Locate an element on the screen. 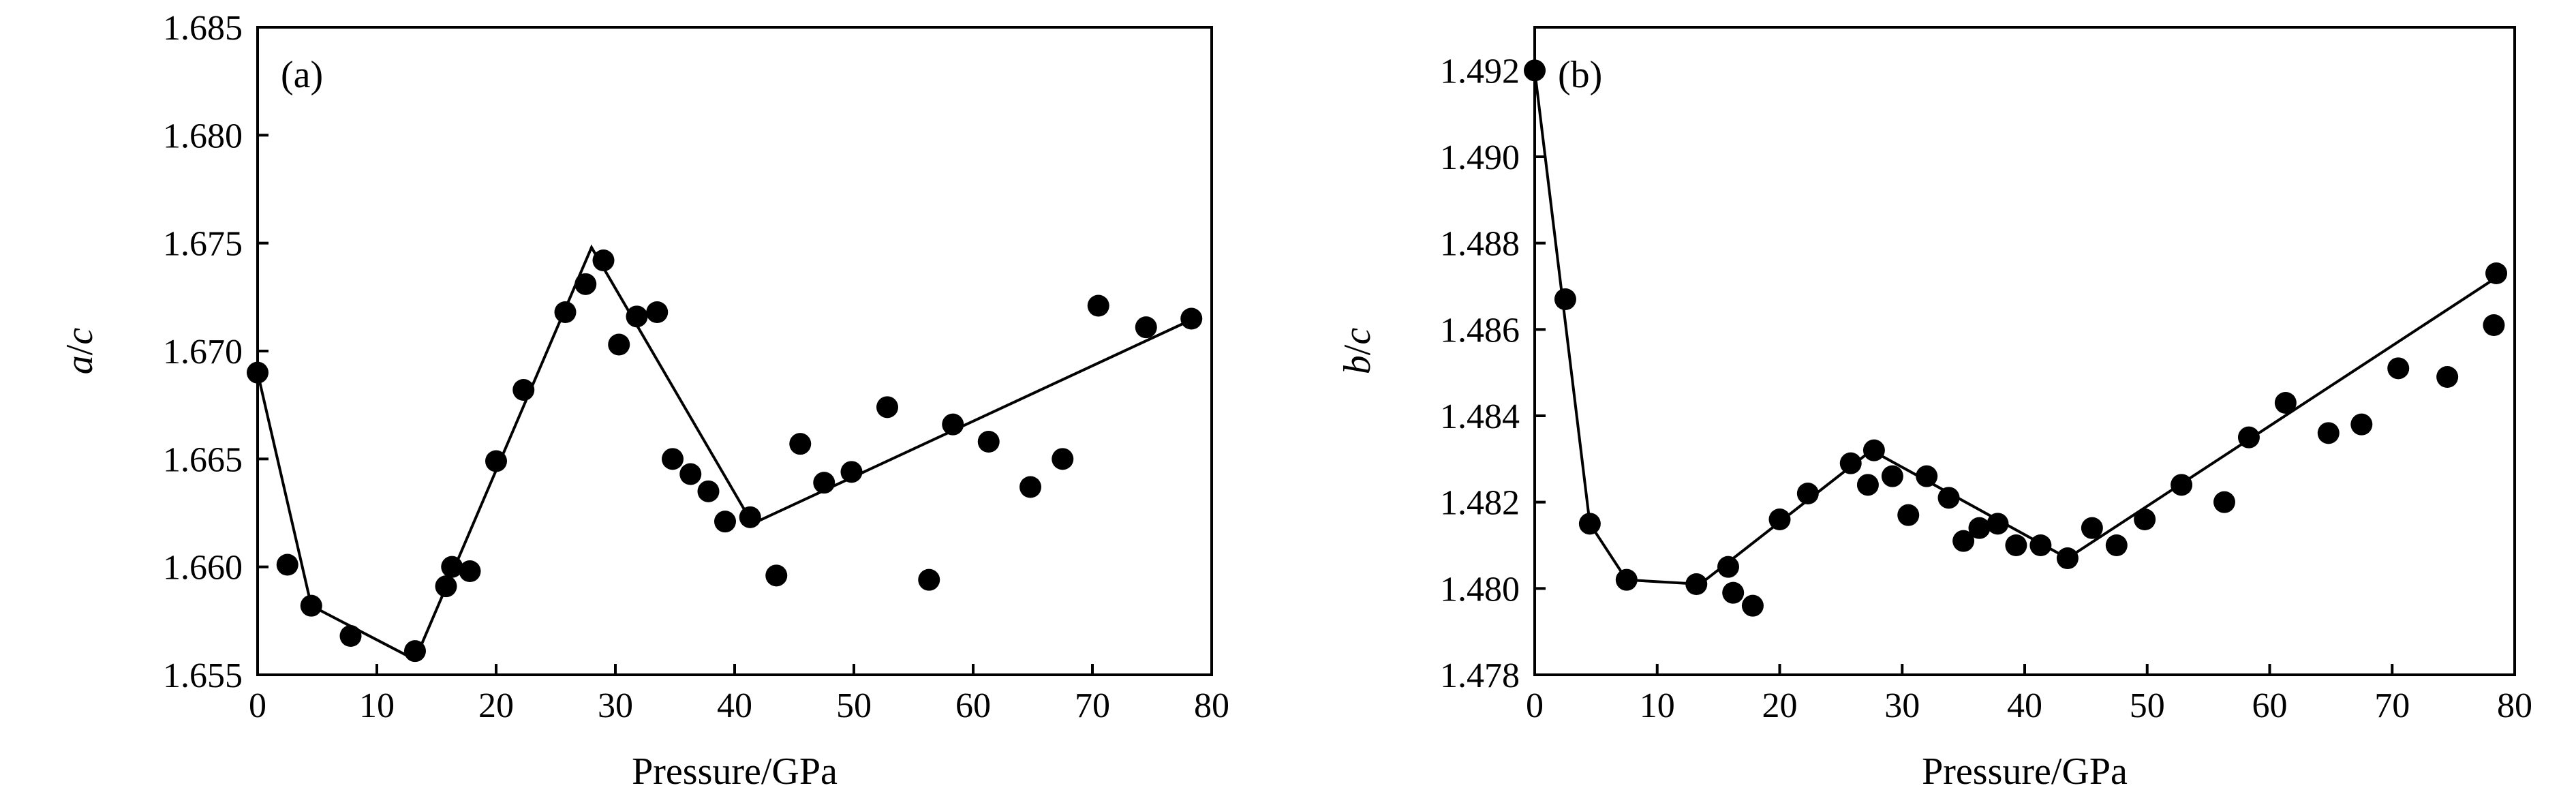 The width and height of the screenshot is (2576, 805). y-tick-label: 1.685 is located at coordinates (203, 28).